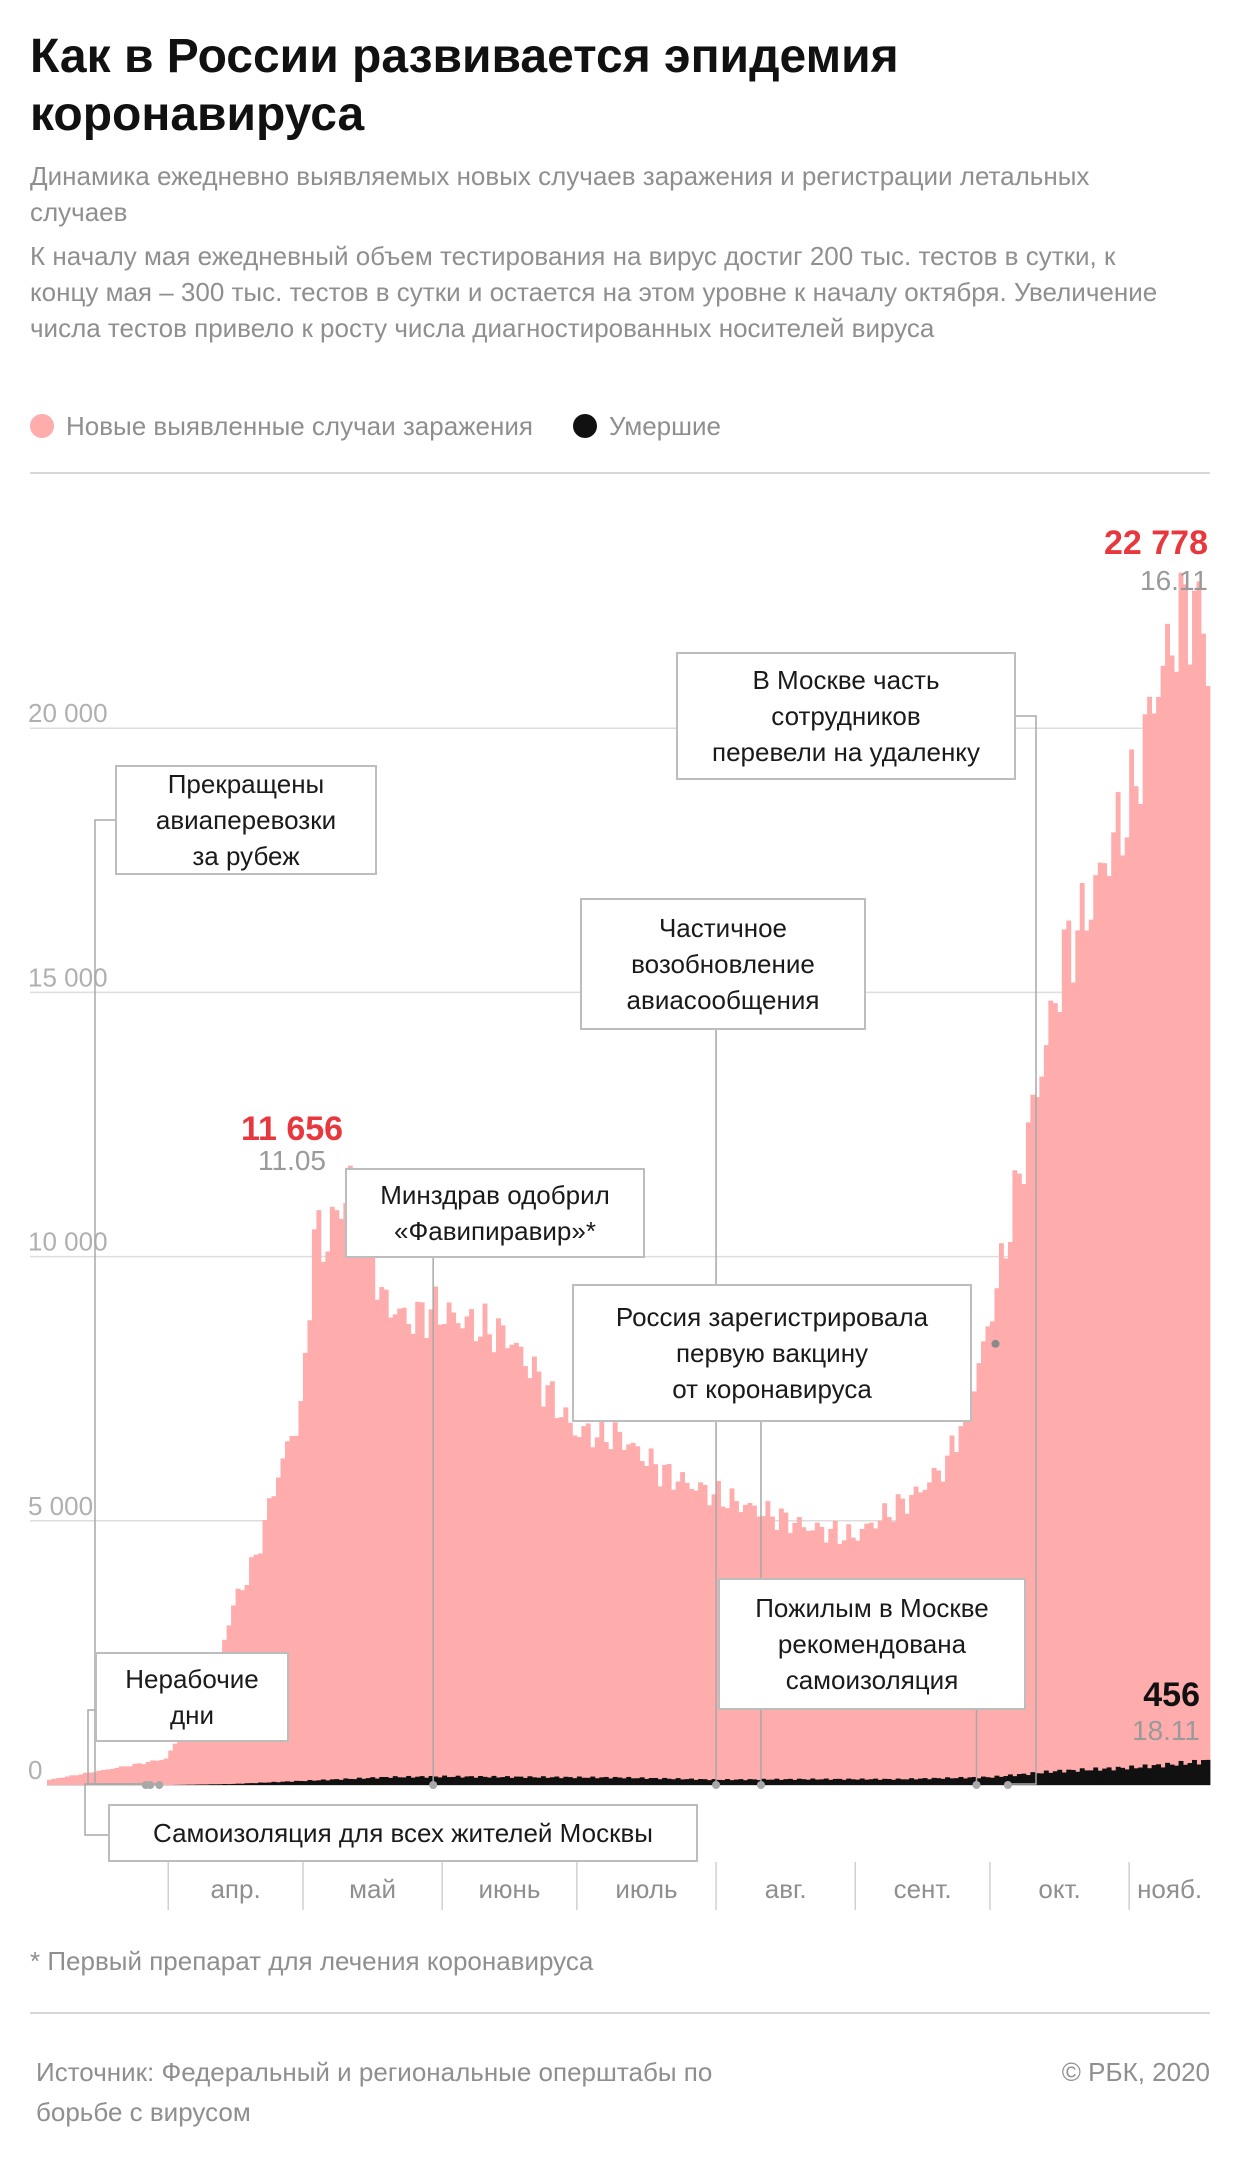  Describe the element at coordinates (723, 964) in the screenshot. I see `annotation-partial-flights: Частичное возобновление авиасообщения` at that location.